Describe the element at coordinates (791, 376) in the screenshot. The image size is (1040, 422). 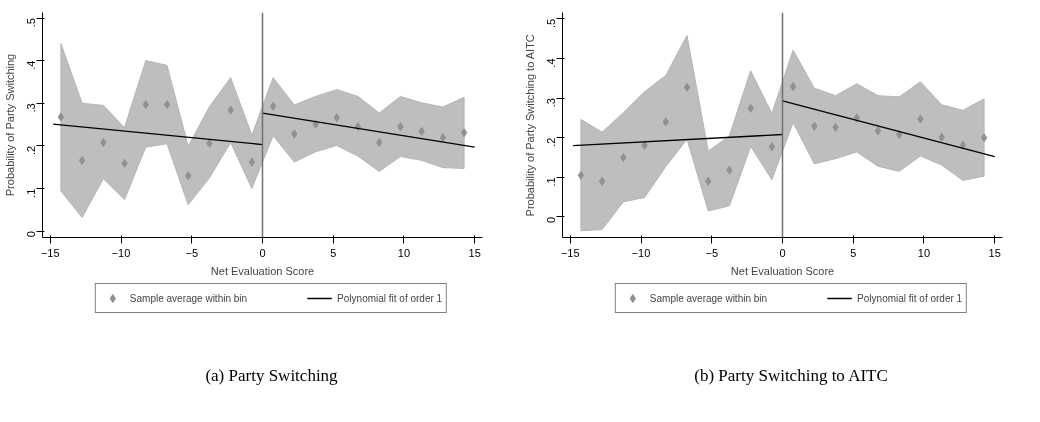
I see `text: (b) Party Switching to AITC` at that location.